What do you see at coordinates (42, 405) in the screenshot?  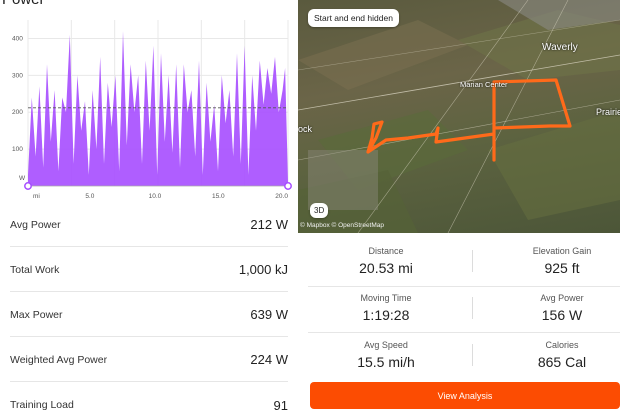 I see `metric-label: Training Load` at bounding box center [42, 405].